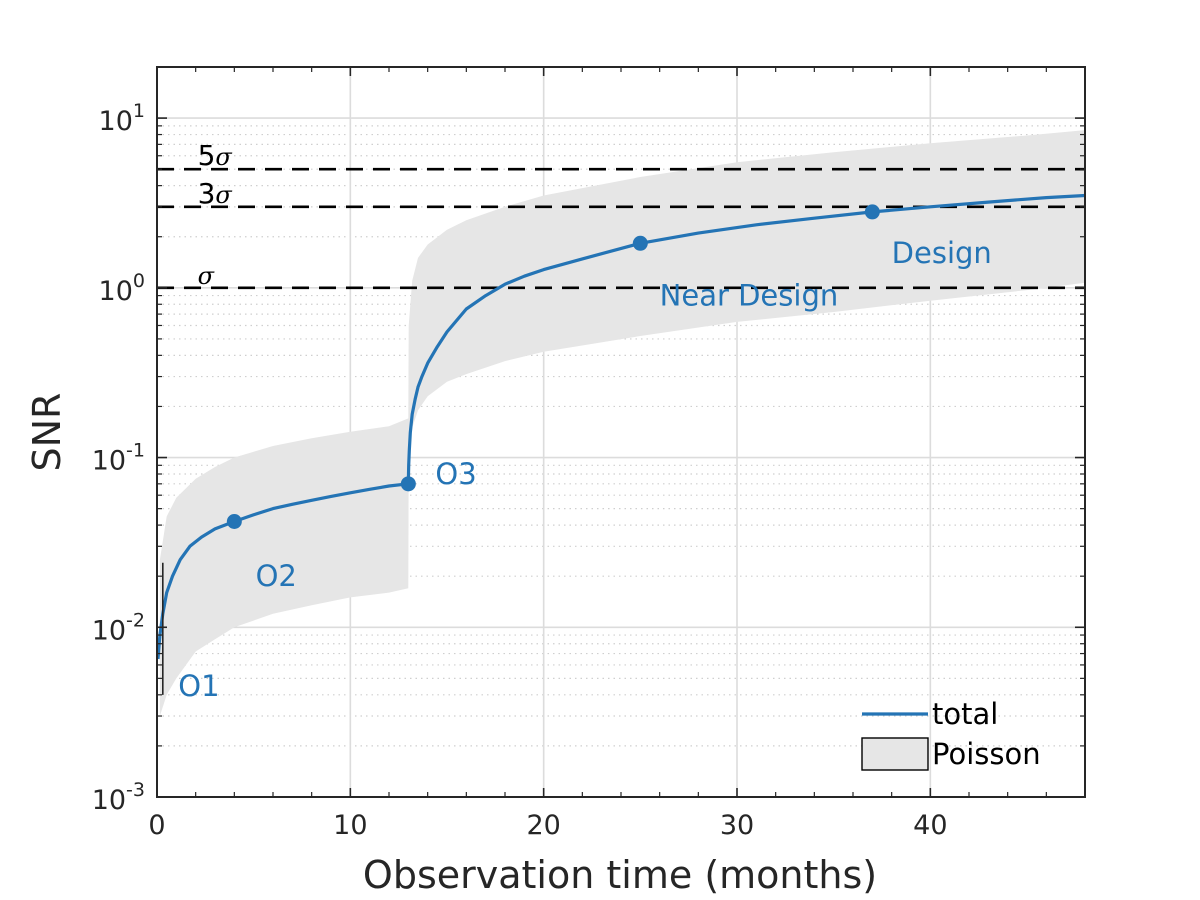  Describe the element at coordinates (455, 474) in the screenshot. I see `marker-label-o3: O3` at that location.